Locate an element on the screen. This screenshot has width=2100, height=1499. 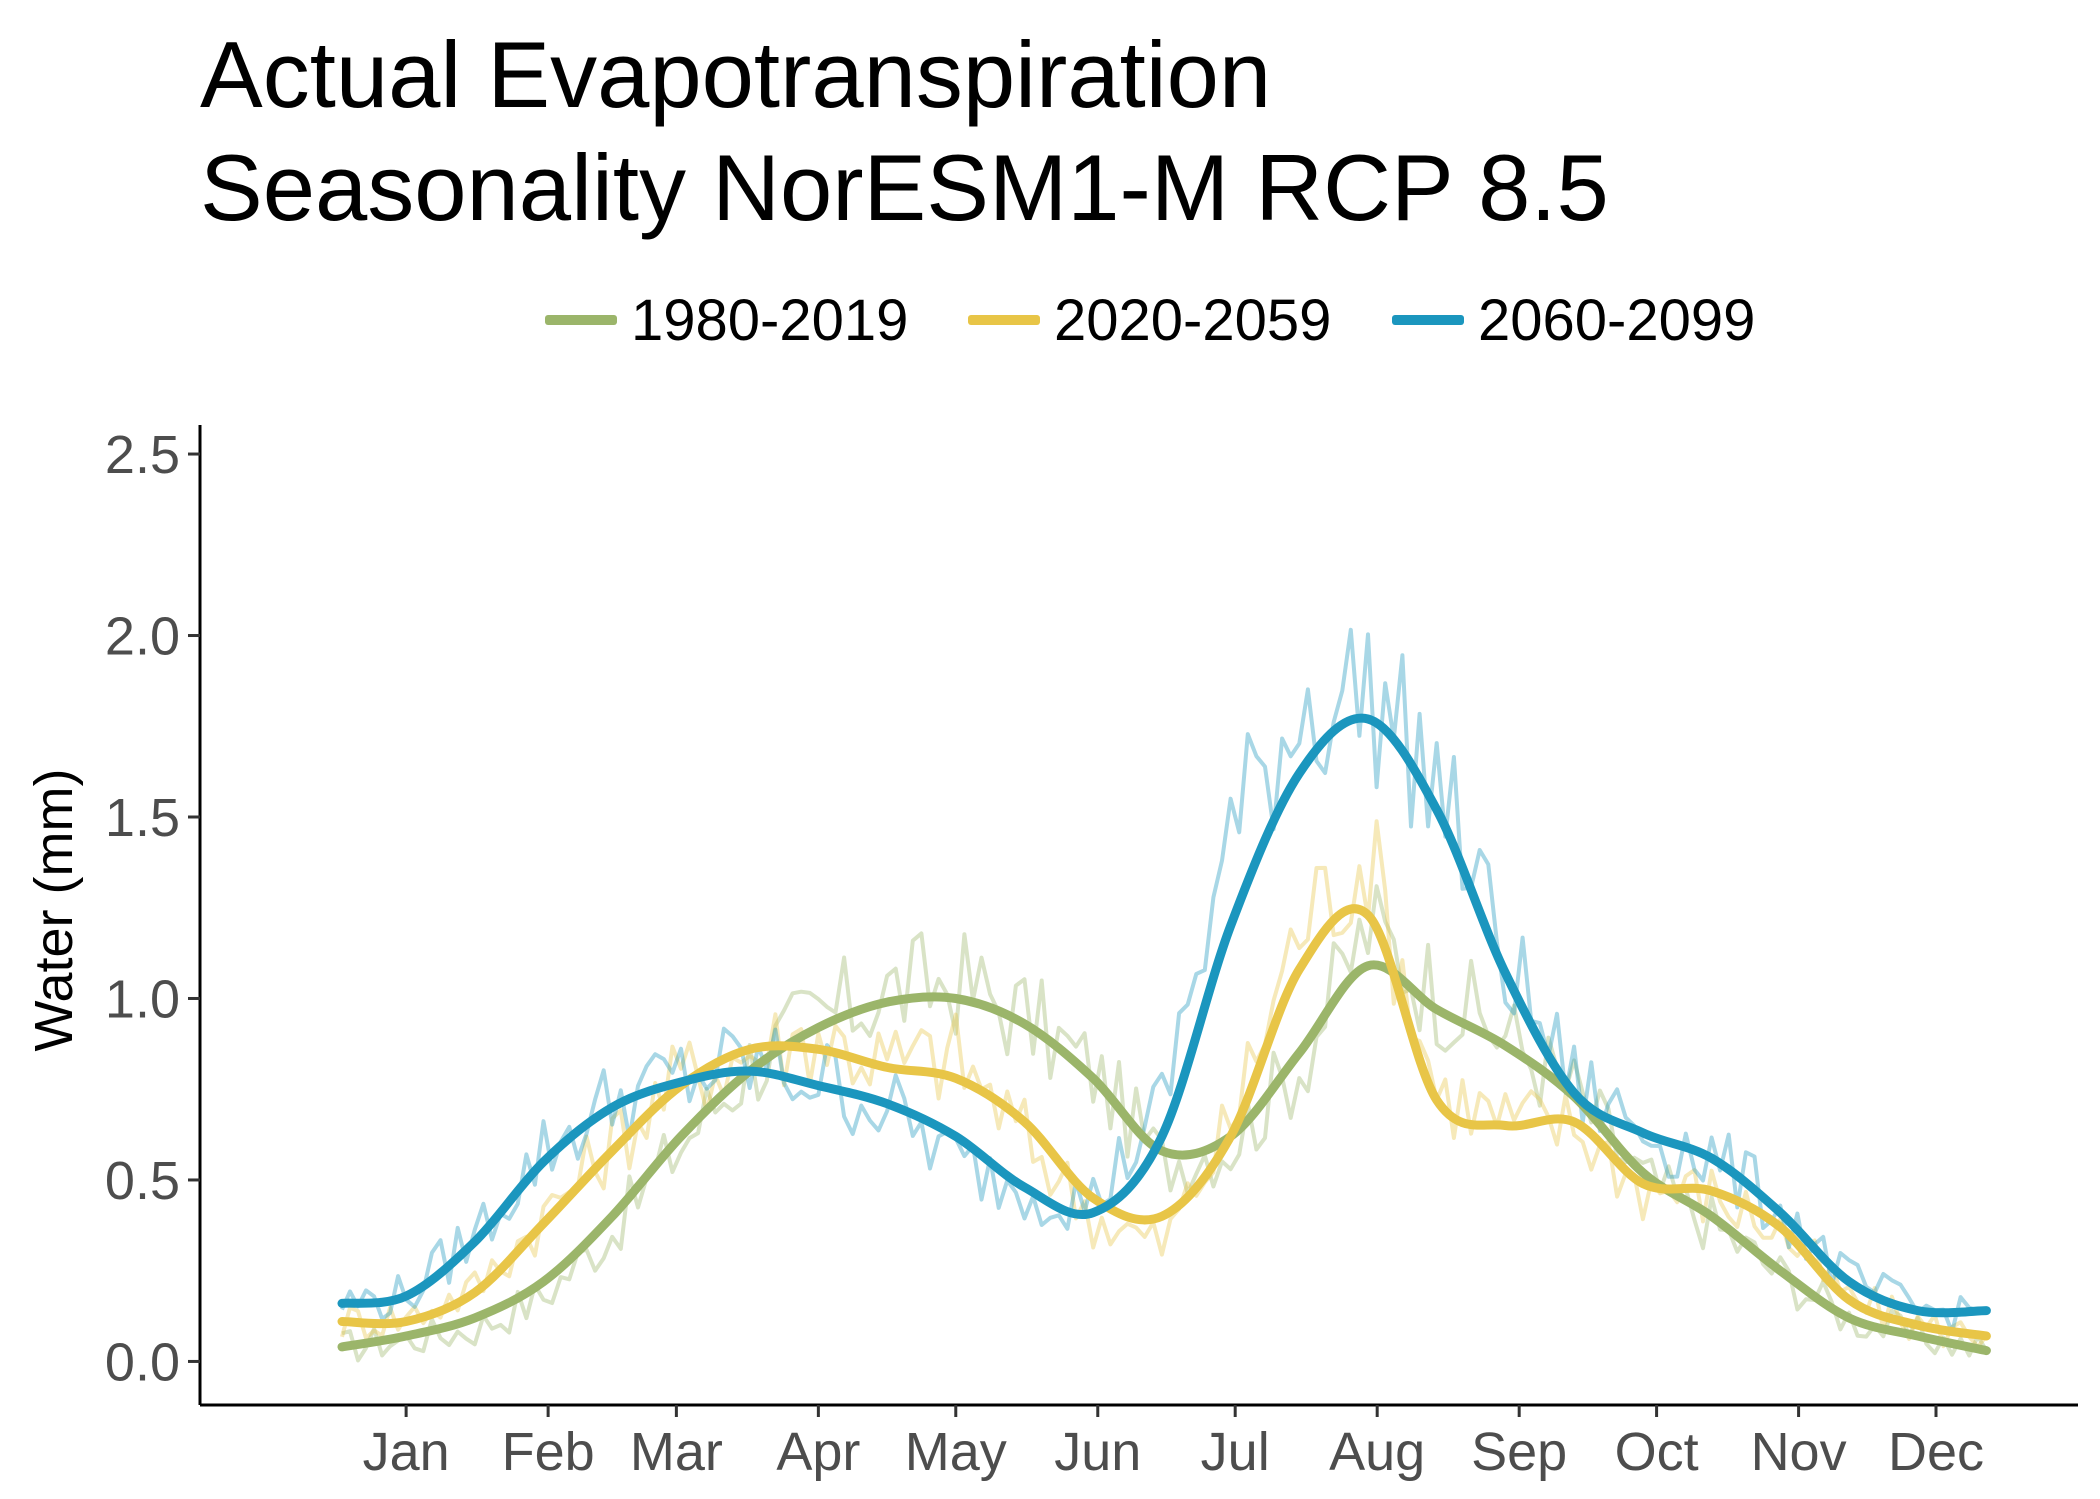
chart-title-line-1: Actual Evapotranspiration is located at coordinates (736, 74).